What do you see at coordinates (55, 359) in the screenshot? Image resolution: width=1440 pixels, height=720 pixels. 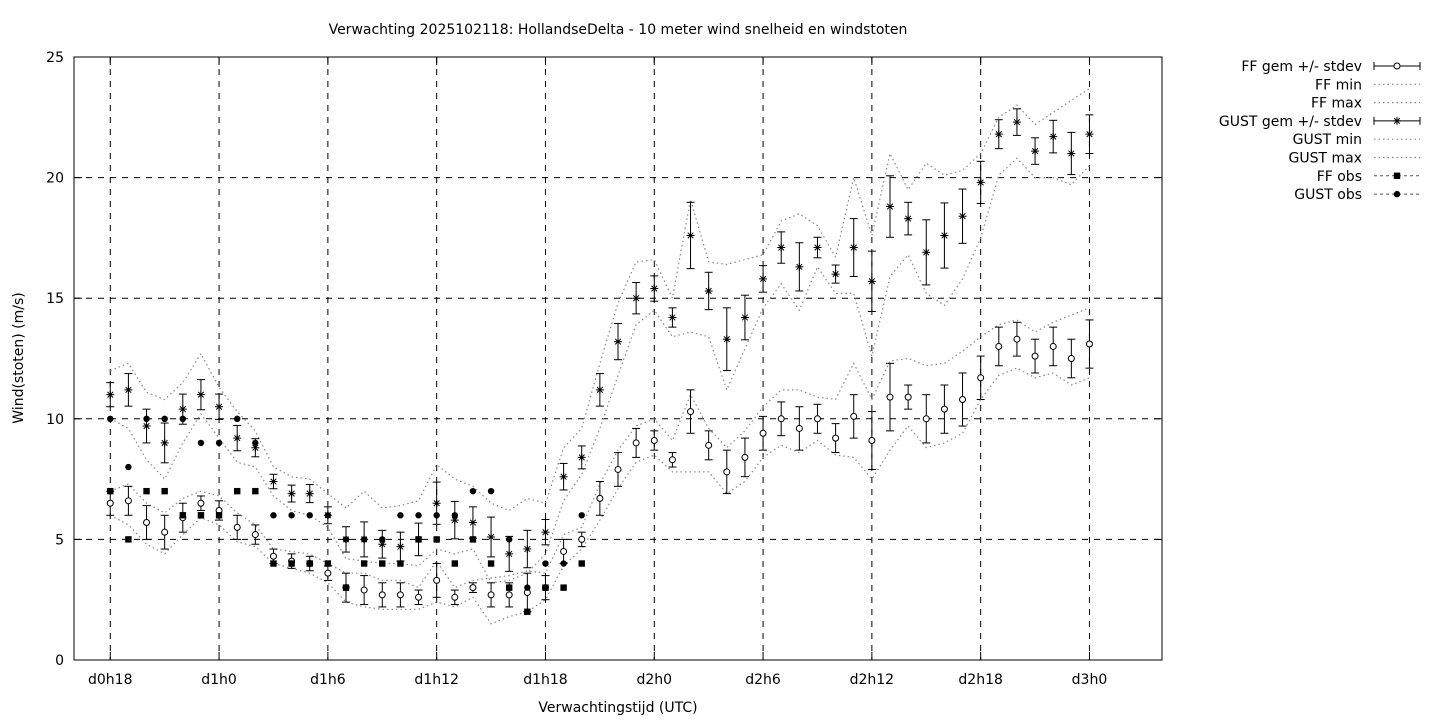 I see `y-tick-labels: 0 5 10 15 20 25` at bounding box center [55, 359].